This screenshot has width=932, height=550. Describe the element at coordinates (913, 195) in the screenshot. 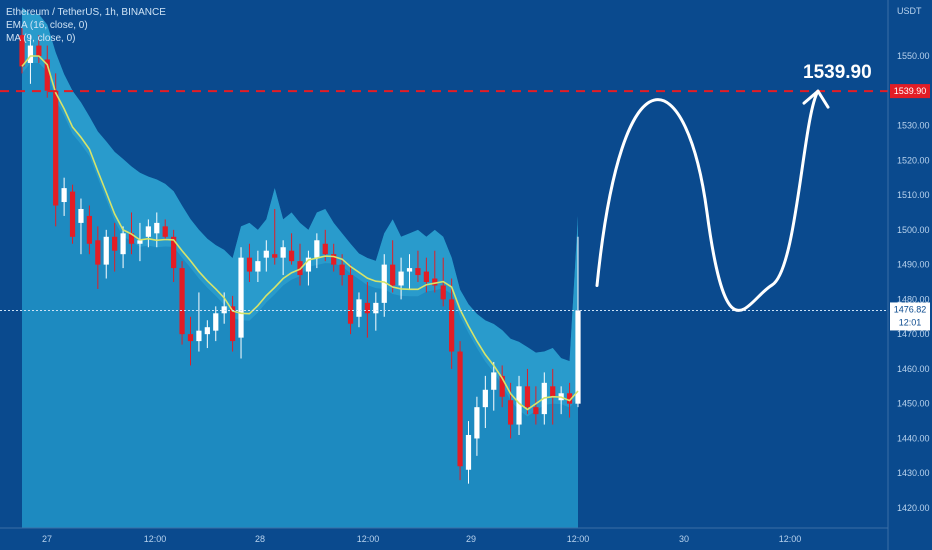

I see `y-tick-label: 1510.00` at that location.